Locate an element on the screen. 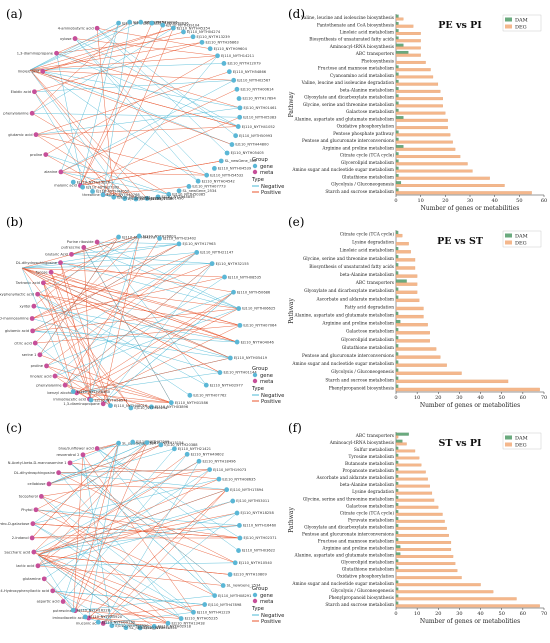  meta-node-label: dl-p-Hydroxyphenyllactic acid is located at coordinates (17, 294).